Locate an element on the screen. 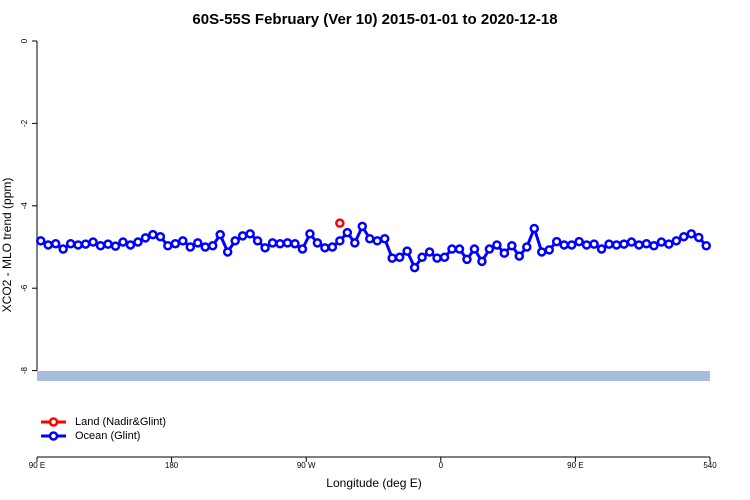  x-tick-label: 180 is located at coordinates (172, 465).